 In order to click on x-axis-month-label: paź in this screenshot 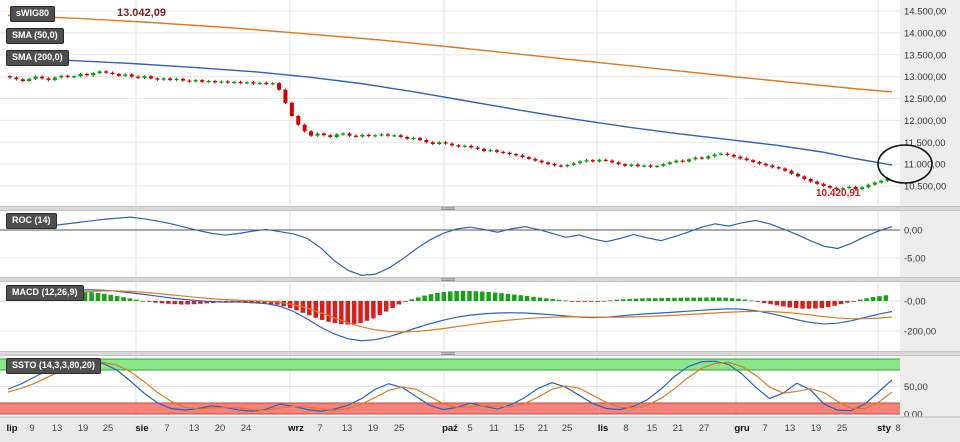, I will do `click(450, 428)`.